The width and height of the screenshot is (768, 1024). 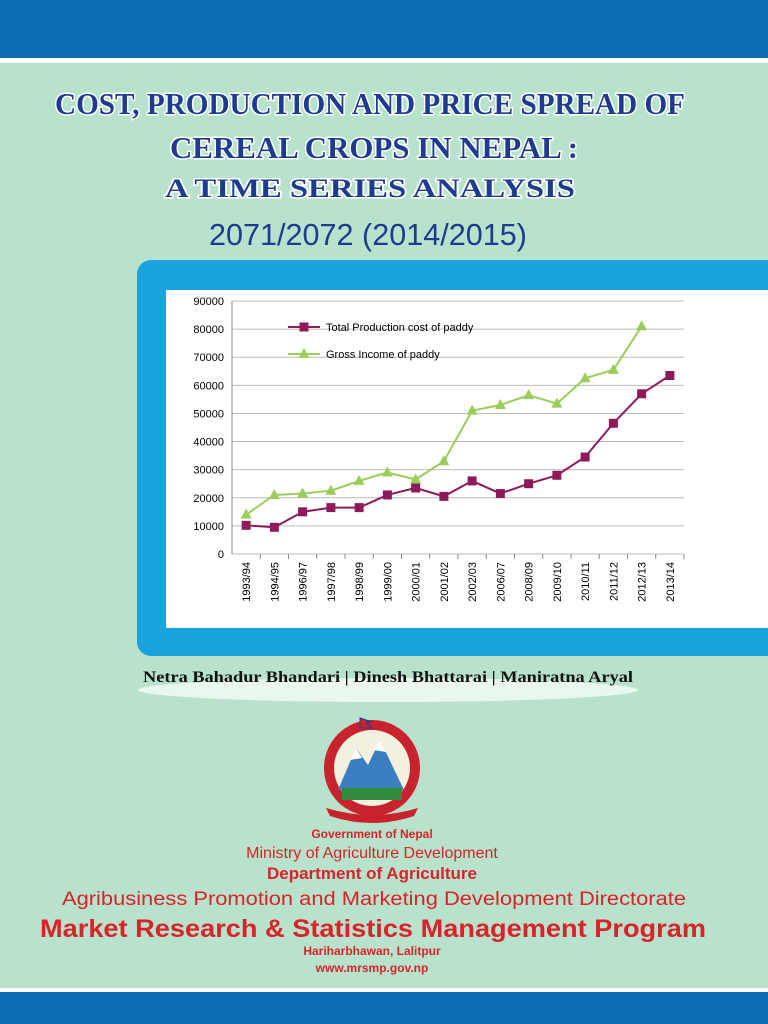 I want to click on x-tick-label: 1994/95, so click(x=275, y=582).